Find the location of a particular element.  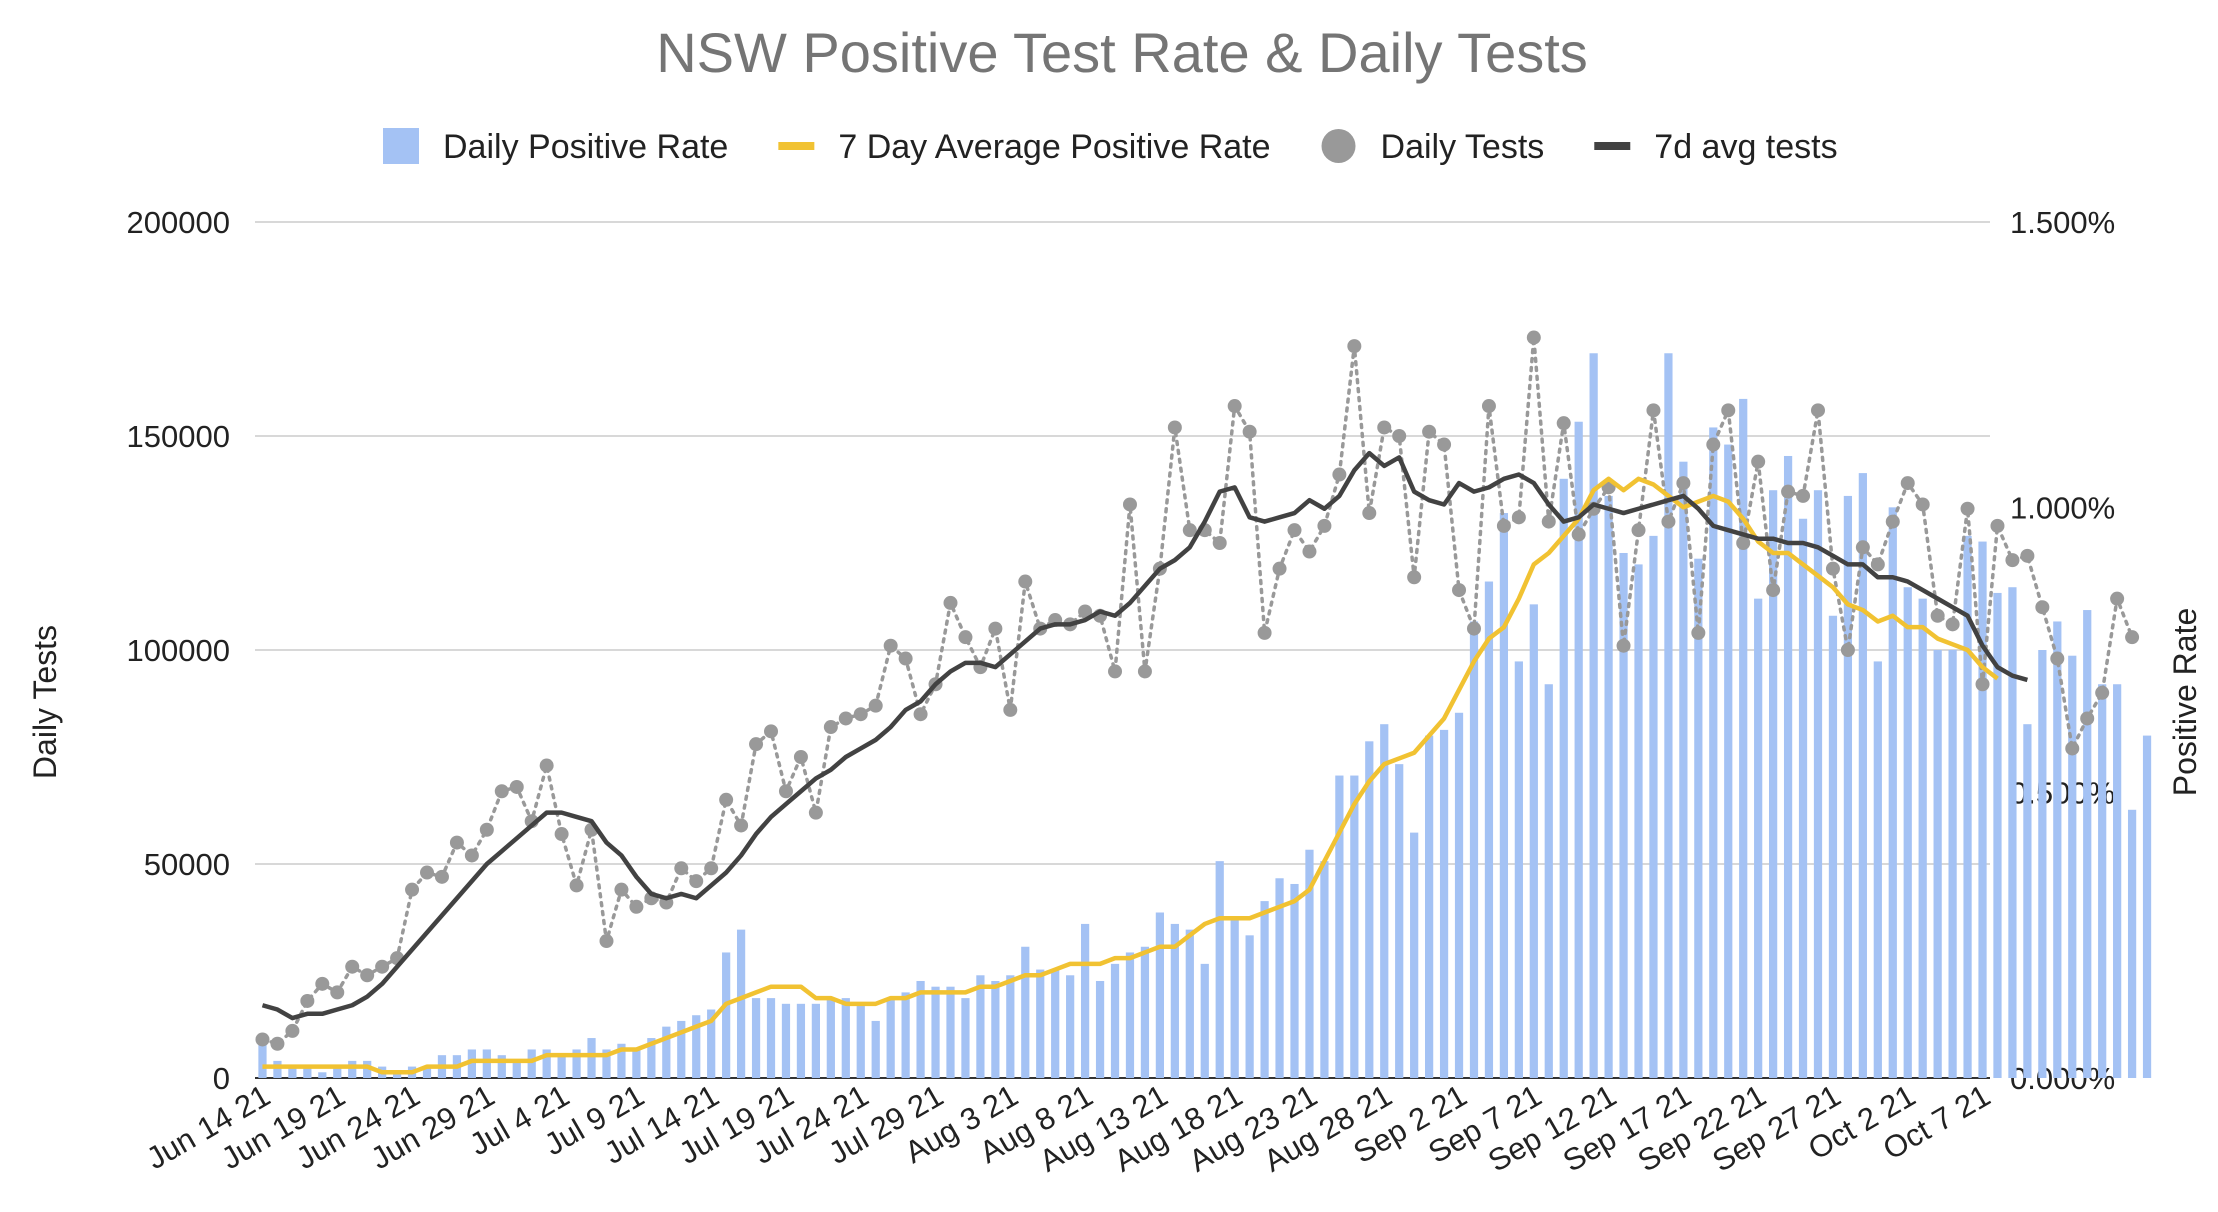

y2-tick-label: 1.500% is located at coordinates (2062, 222).